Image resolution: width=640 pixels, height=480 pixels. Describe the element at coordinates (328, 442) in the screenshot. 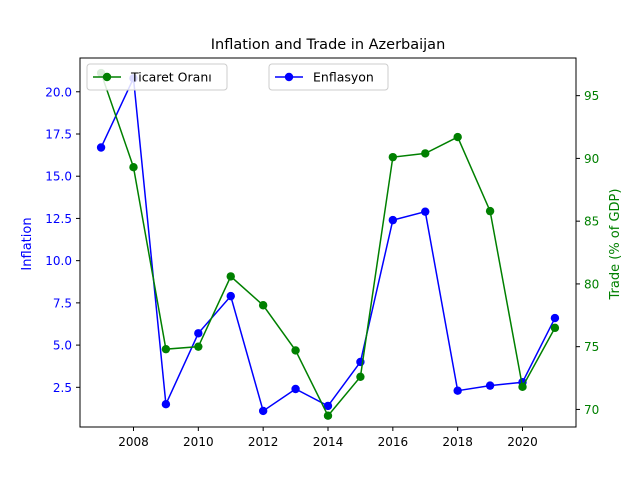

I see `x-tick-label: 2014` at that location.